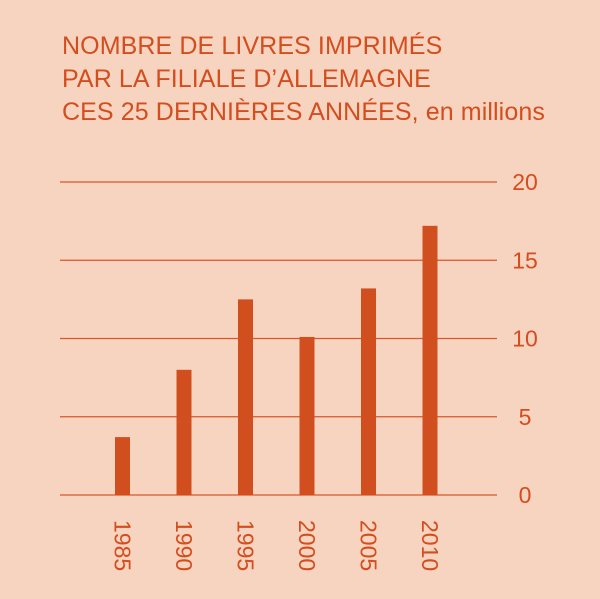  Describe the element at coordinates (240, 112) in the screenshot. I see `title-line-3-text: CES 25 DERNIÈRES ANNÉES,` at that location.